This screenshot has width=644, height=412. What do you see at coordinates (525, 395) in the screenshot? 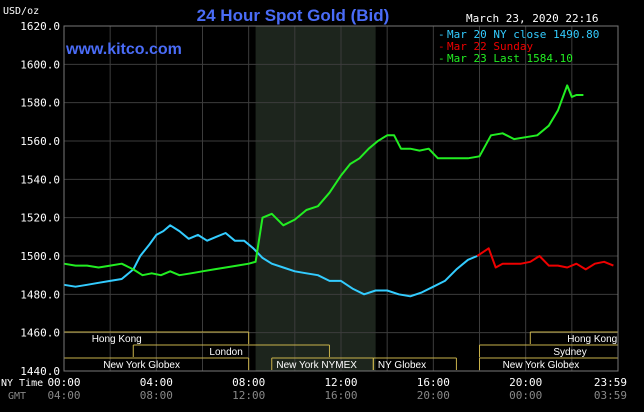
I see `gmt-tick-label: 00:00` at bounding box center [525, 395].